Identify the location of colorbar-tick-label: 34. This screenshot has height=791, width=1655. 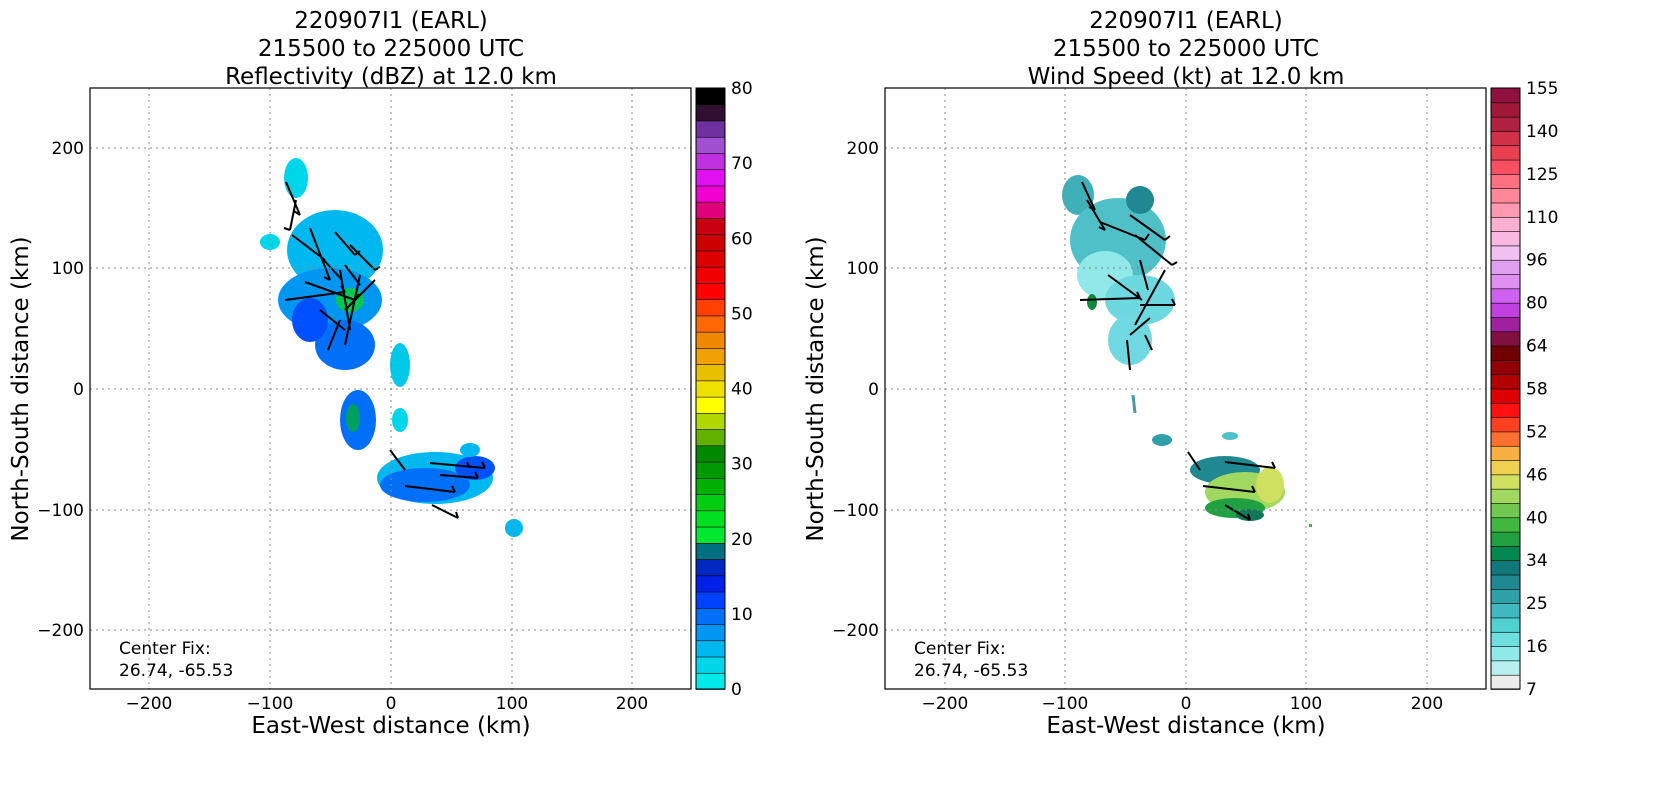
(1537, 561).